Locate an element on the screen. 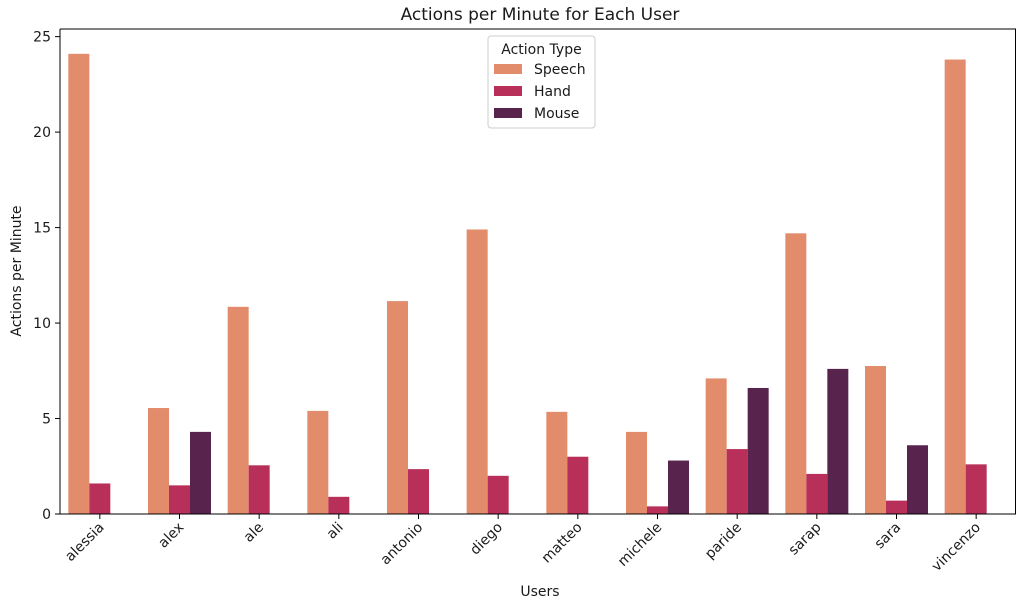 The image size is (1016, 603). x-axis-label: Users is located at coordinates (539, 592).